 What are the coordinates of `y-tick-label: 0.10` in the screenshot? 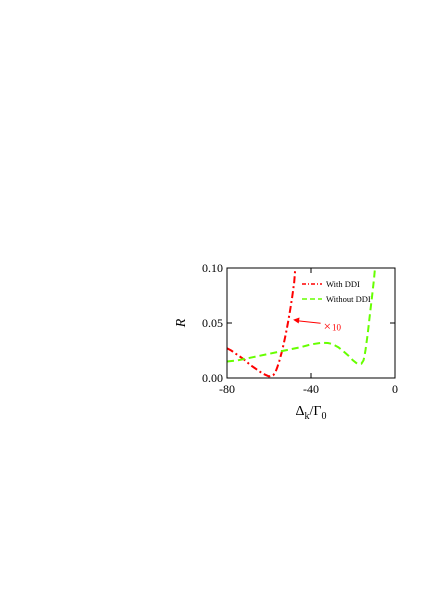 It's located at (212, 268).